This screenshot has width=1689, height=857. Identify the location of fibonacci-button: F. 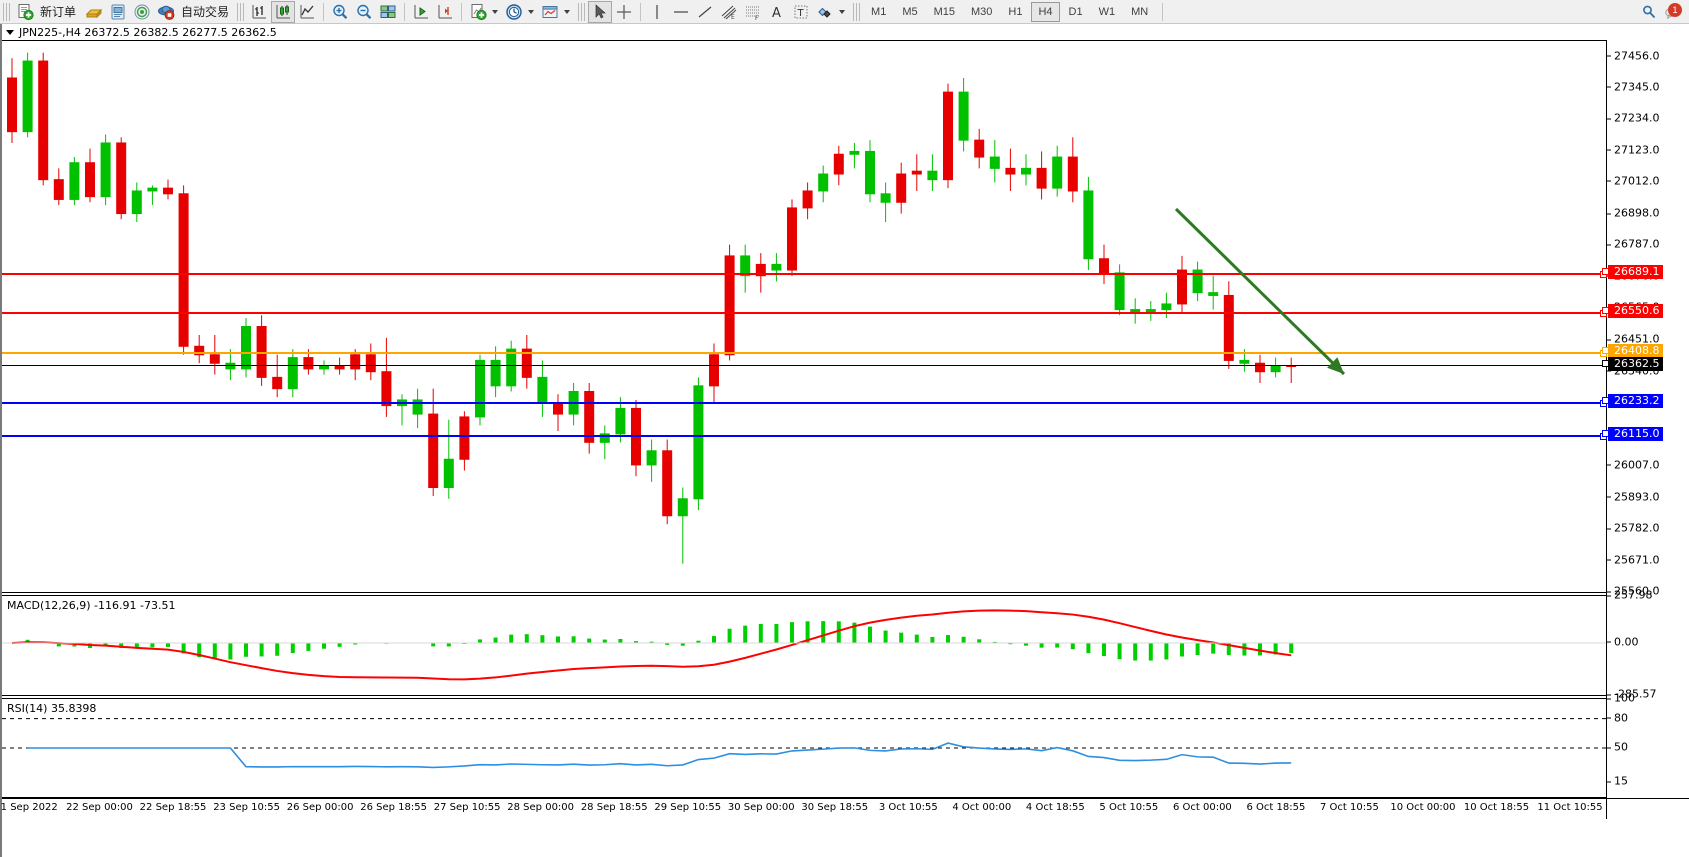
(753, 12).